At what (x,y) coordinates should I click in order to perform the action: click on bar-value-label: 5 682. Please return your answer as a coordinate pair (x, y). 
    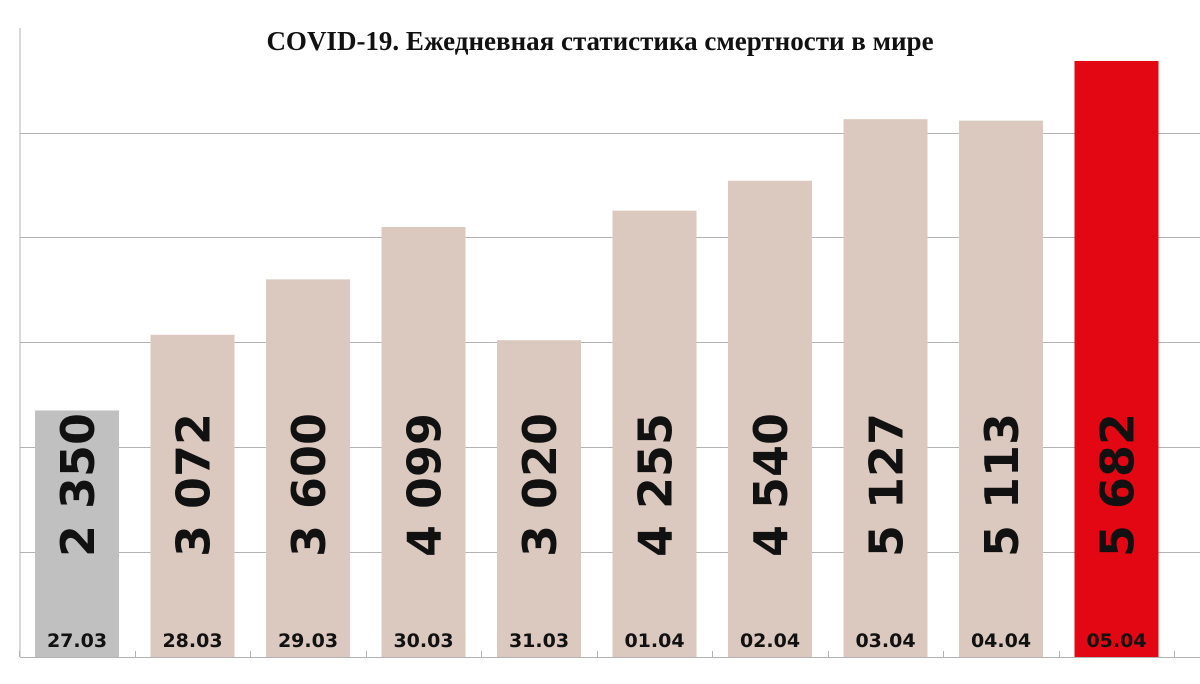
    Looking at the image, I should click on (1118, 485).